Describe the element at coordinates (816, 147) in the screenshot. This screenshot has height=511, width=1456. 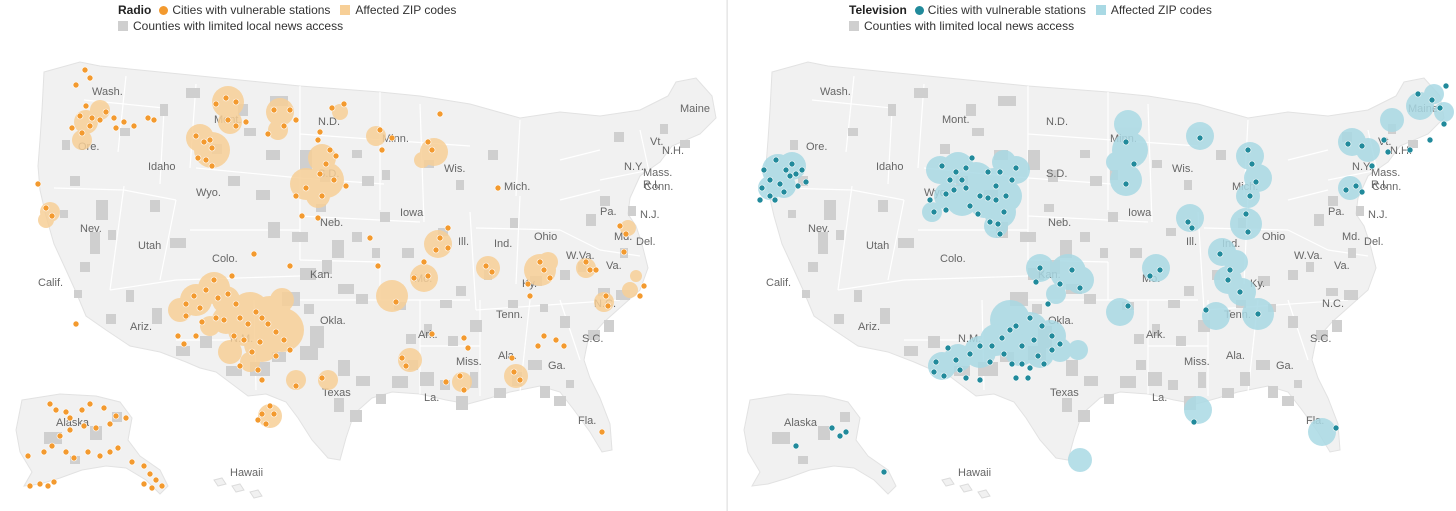
I see `state-label: Ore.` at that location.